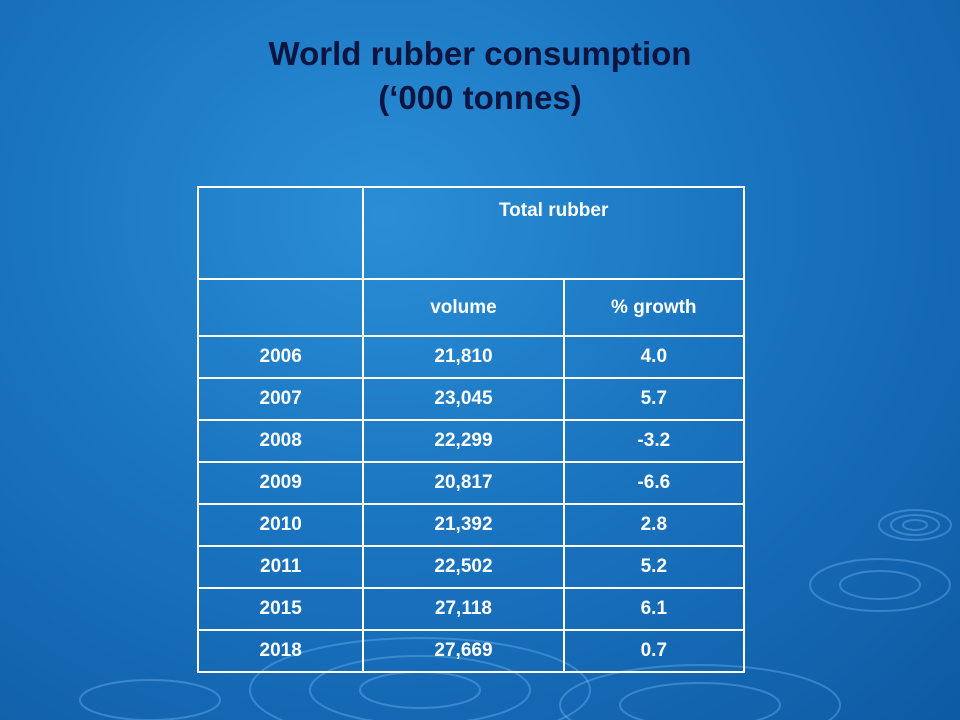 The height and width of the screenshot is (720, 960). I want to click on growth-cell: 6.1, so click(654, 609).